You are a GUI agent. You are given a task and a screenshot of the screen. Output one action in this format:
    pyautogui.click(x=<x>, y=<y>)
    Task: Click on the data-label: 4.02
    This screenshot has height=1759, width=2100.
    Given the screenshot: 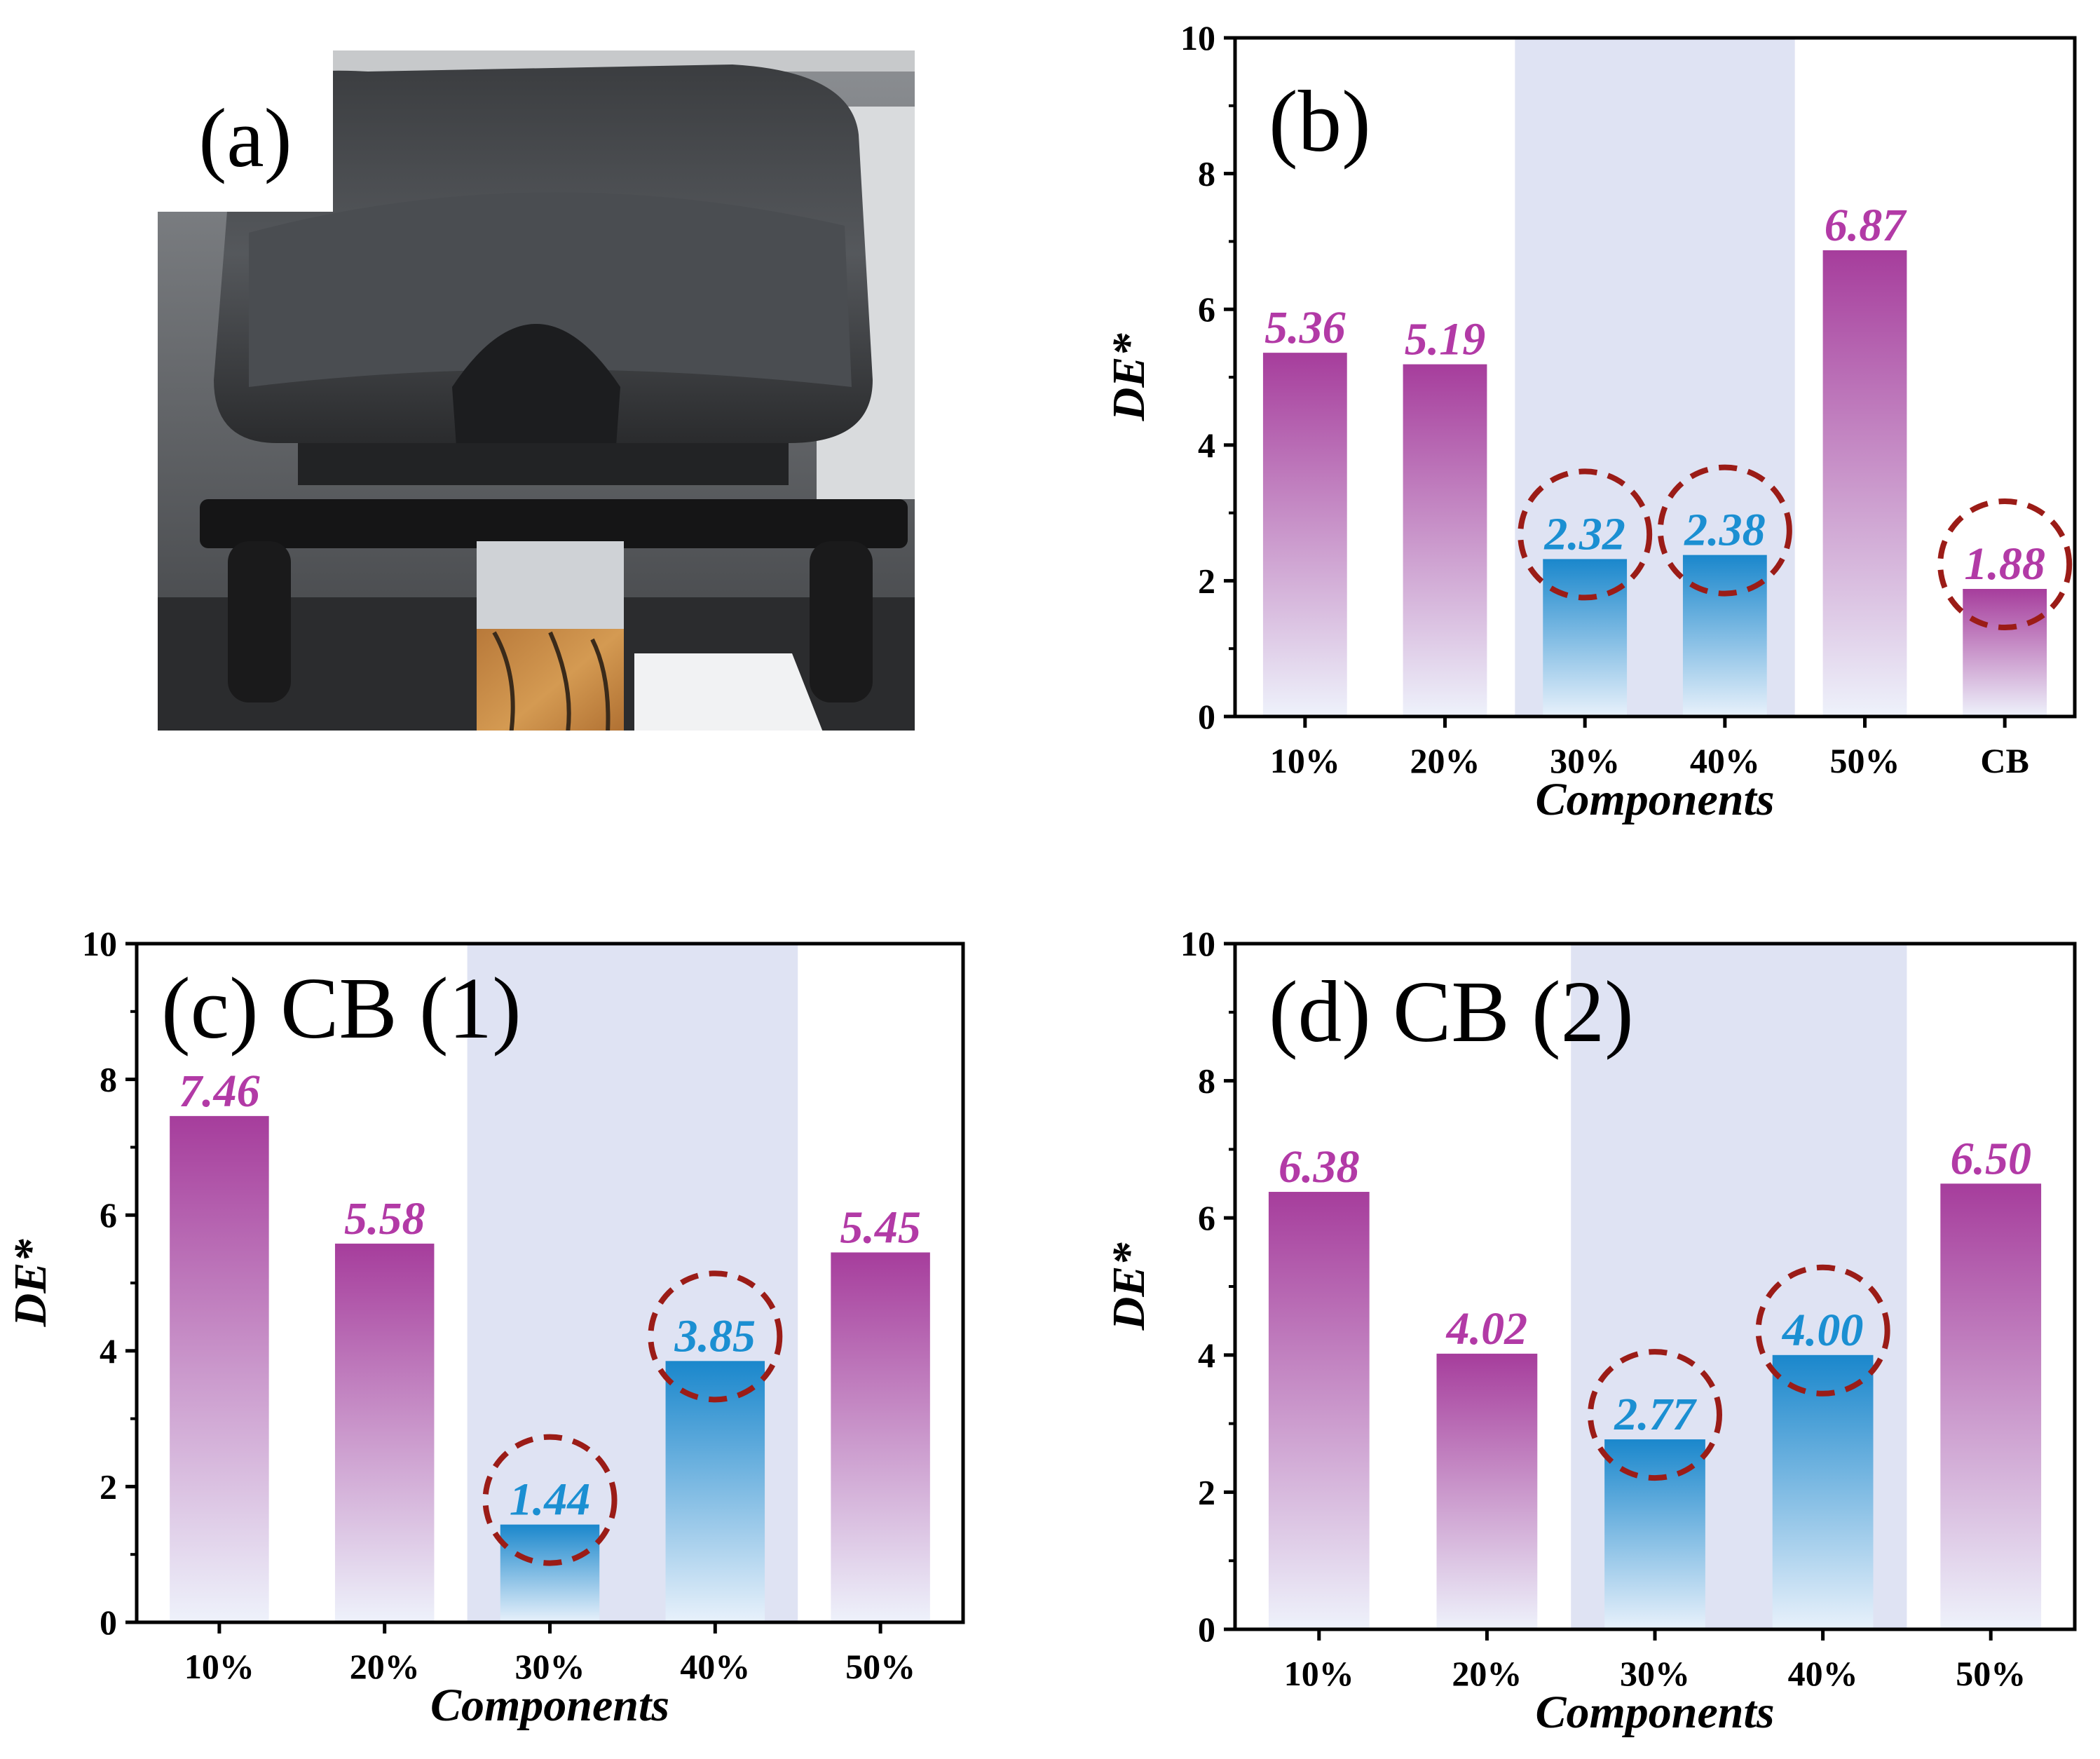 What is the action you would take?
    pyautogui.click(x=1486, y=1328)
    